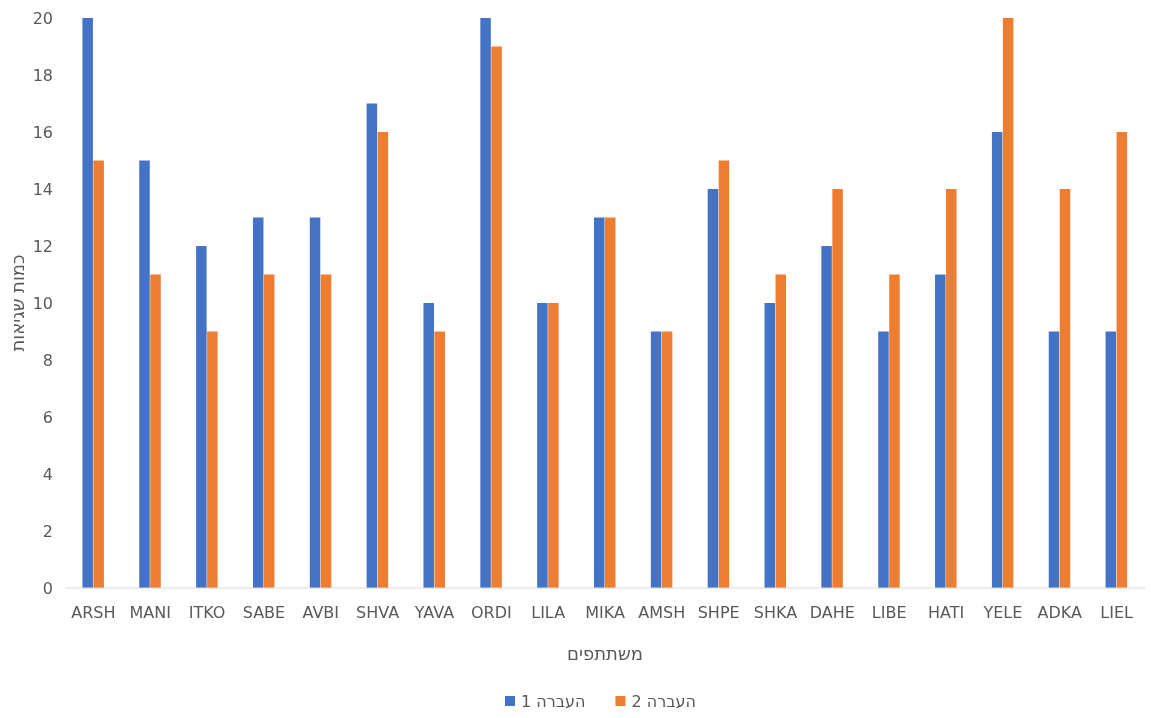 This screenshot has height=718, width=1151. Describe the element at coordinates (42, 18) in the screenshot. I see `y-tick-label: 20` at that location.